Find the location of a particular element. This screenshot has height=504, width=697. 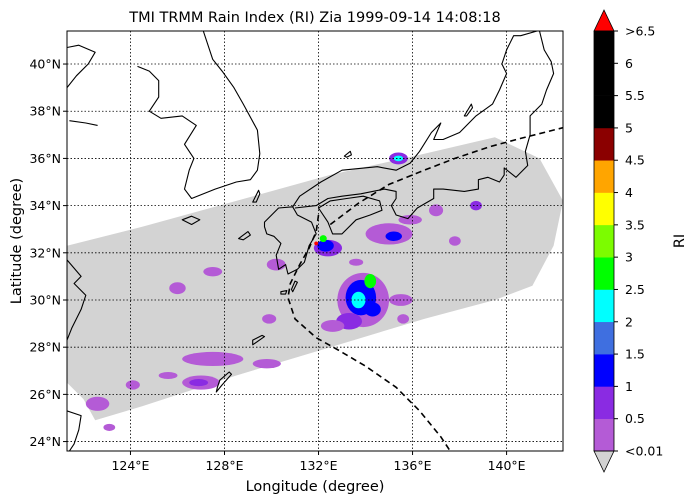

track-b is located at coordinates (369, 332).